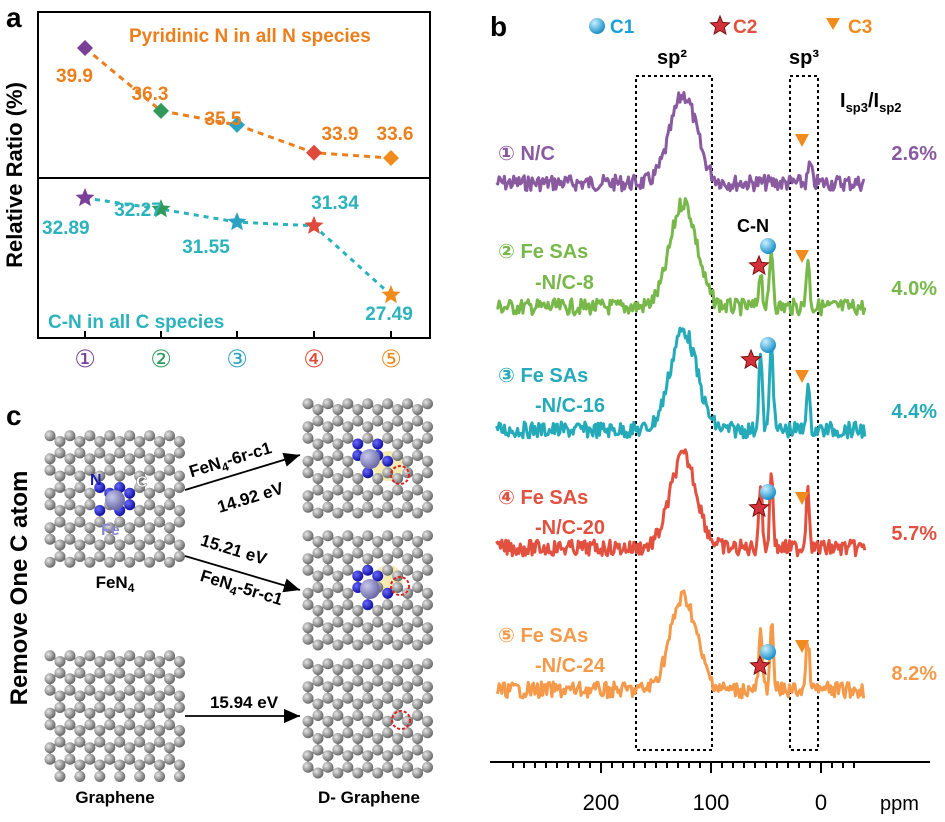 This screenshot has width=945, height=822. I want to click on nmr-sample-label-2: -N/C-20, so click(570, 528).